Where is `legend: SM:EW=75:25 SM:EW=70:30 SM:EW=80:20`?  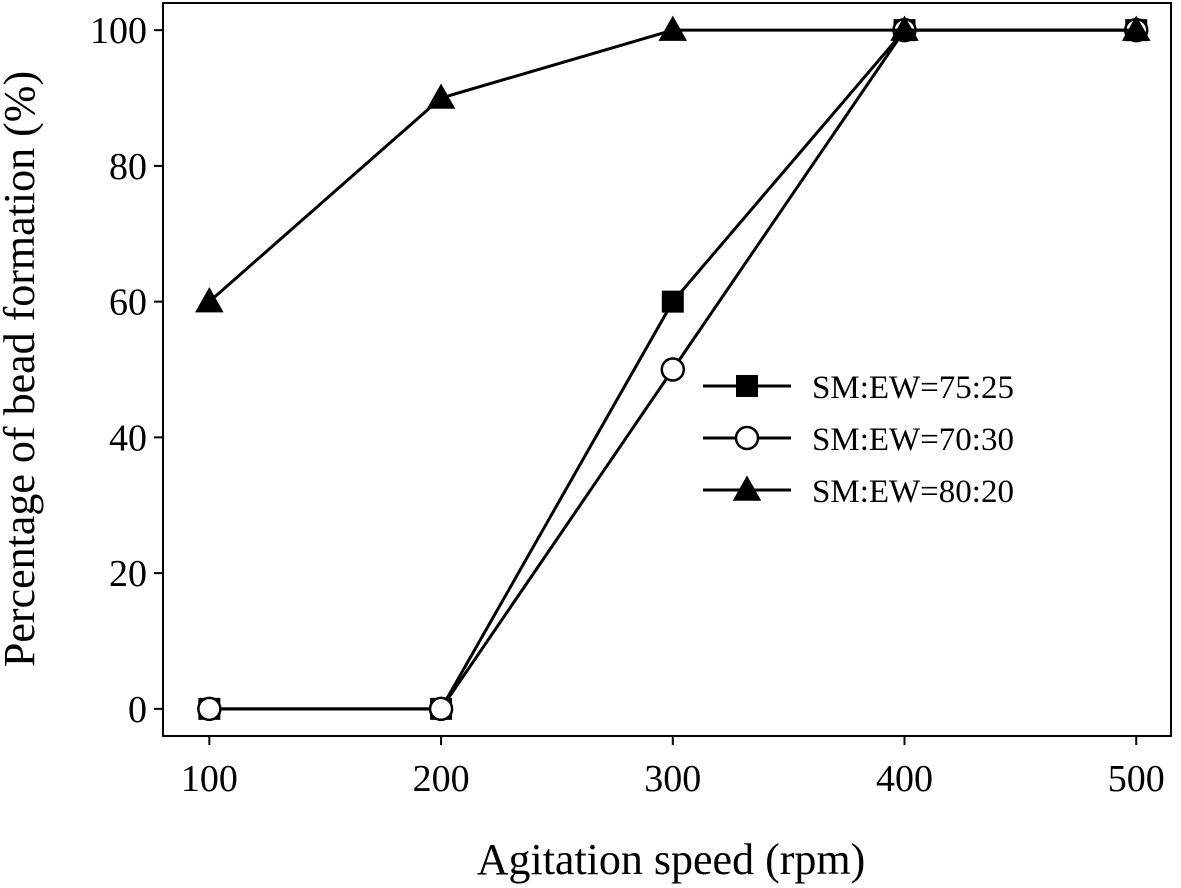
legend: SM:EW=75:25 SM:EW=70:30 SM:EW=80:20 is located at coordinates (858, 440).